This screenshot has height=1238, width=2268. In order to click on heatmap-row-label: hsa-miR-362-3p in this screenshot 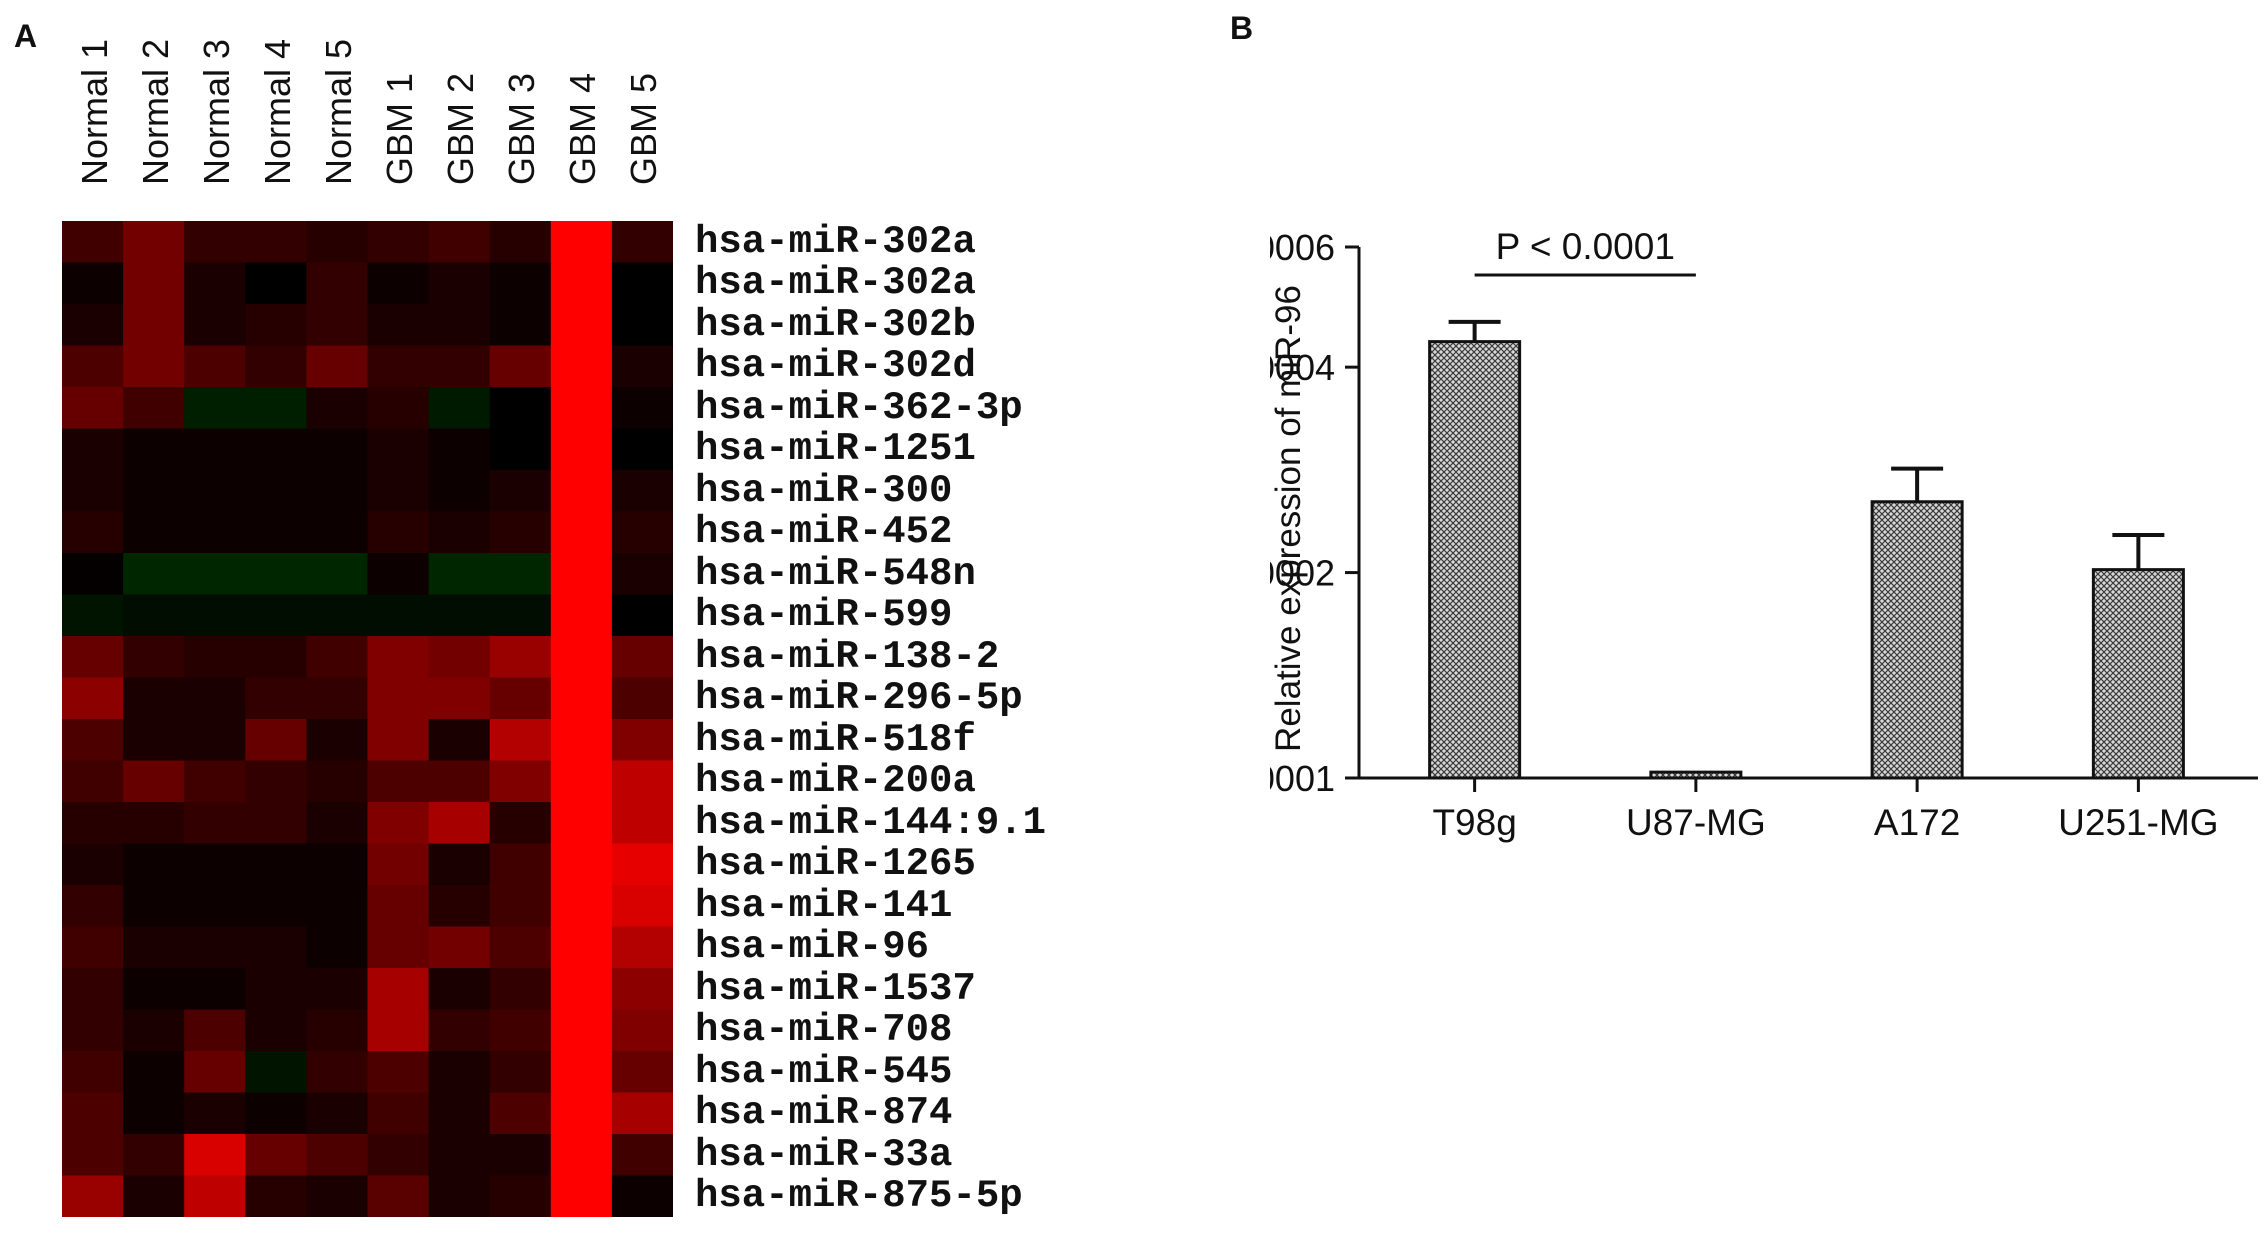, I will do `click(859, 407)`.